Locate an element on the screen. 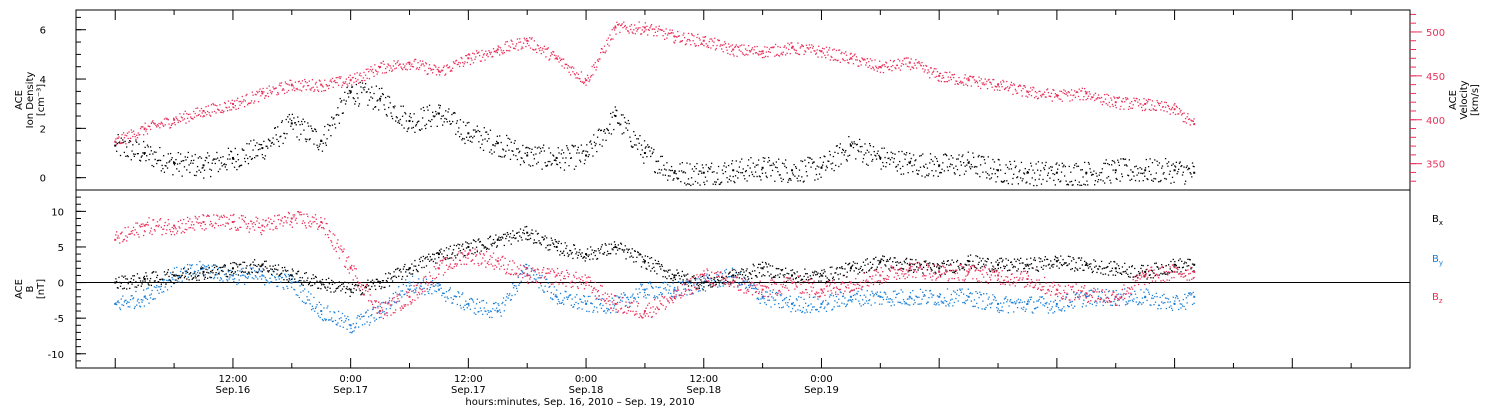  by-point is located at coordinates (291, 282).